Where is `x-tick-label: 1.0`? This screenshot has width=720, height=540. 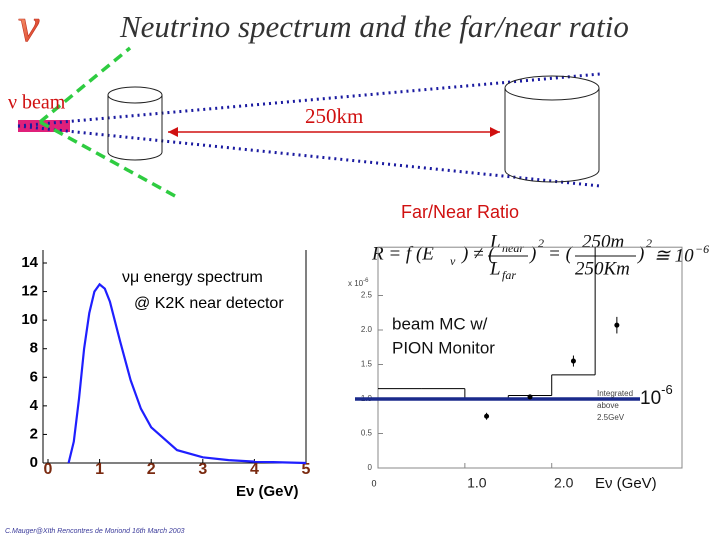
x-tick-label: 1.0 is located at coordinates (477, 483).